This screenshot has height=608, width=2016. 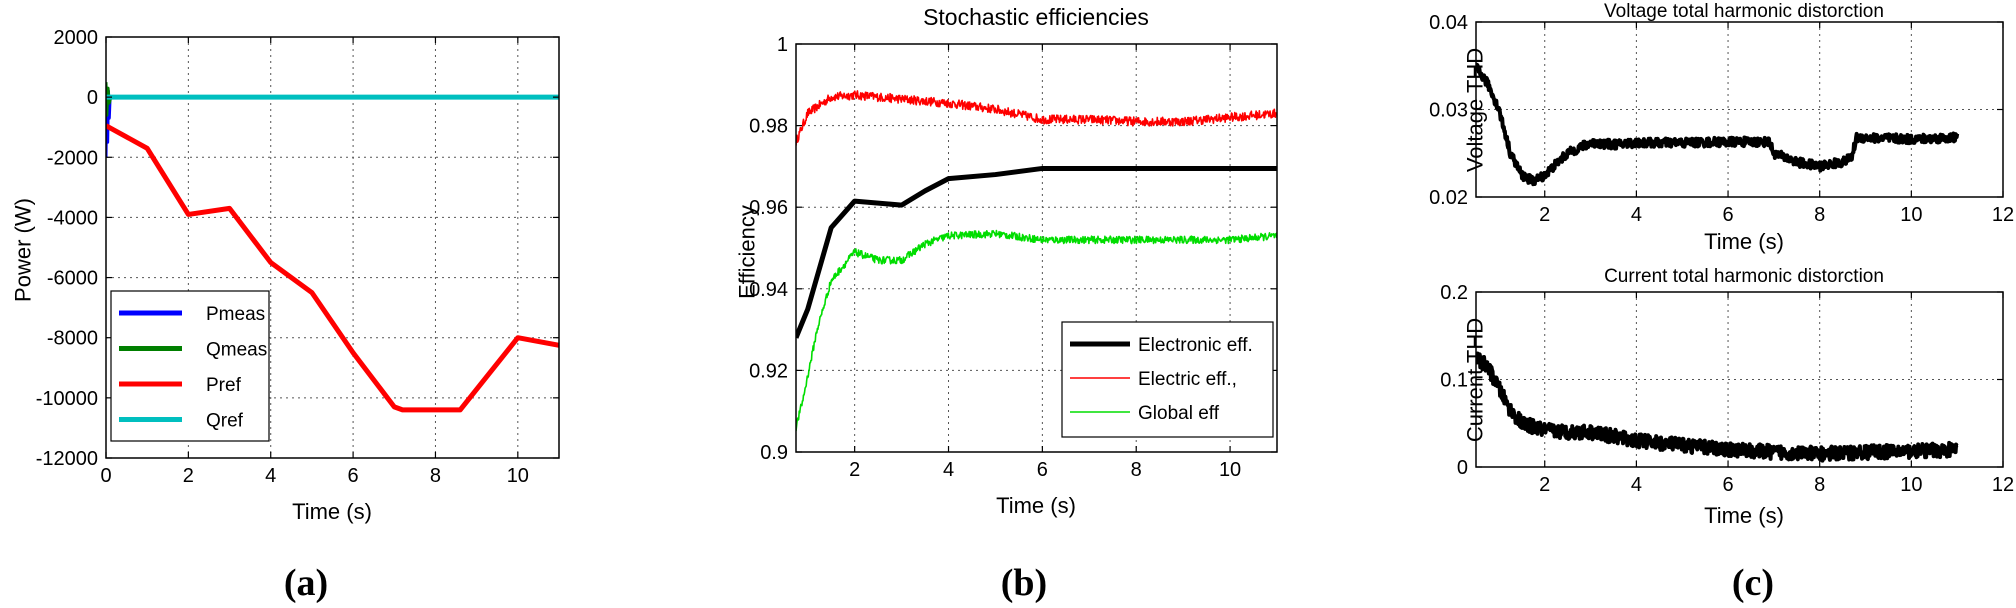 What do you see at coordinates (72, 218) in the screenshot?
I see `y-tick-label: -4000` at bounding box center [72, 218].